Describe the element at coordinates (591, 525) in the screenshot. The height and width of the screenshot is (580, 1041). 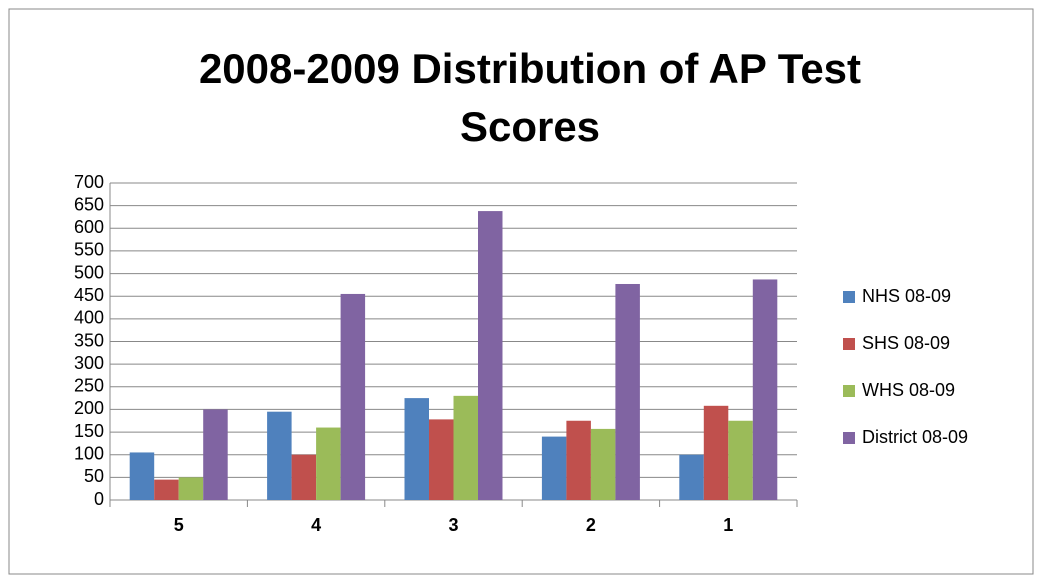
I see `x-tick-label: 2` at that location.